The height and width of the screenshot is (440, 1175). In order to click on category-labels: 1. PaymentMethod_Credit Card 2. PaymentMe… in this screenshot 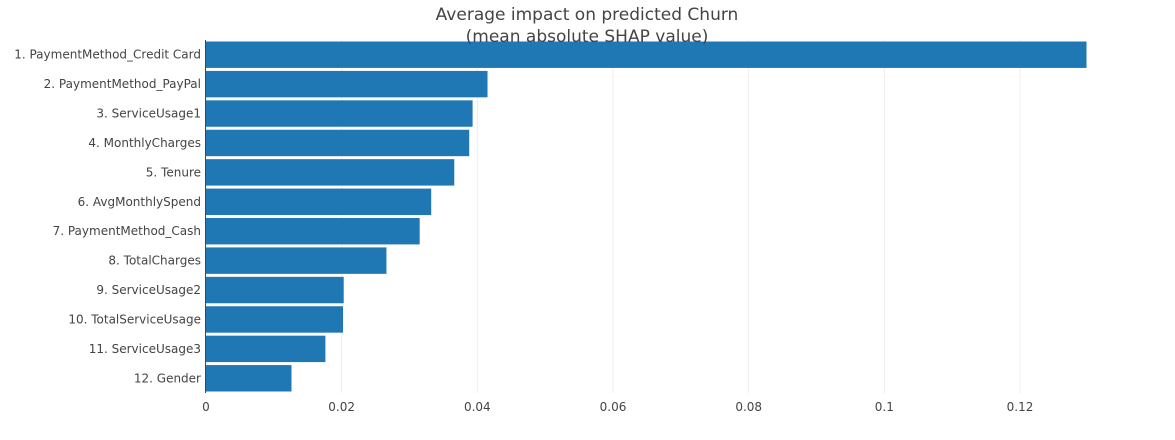, I will do `click(107, 217)`.